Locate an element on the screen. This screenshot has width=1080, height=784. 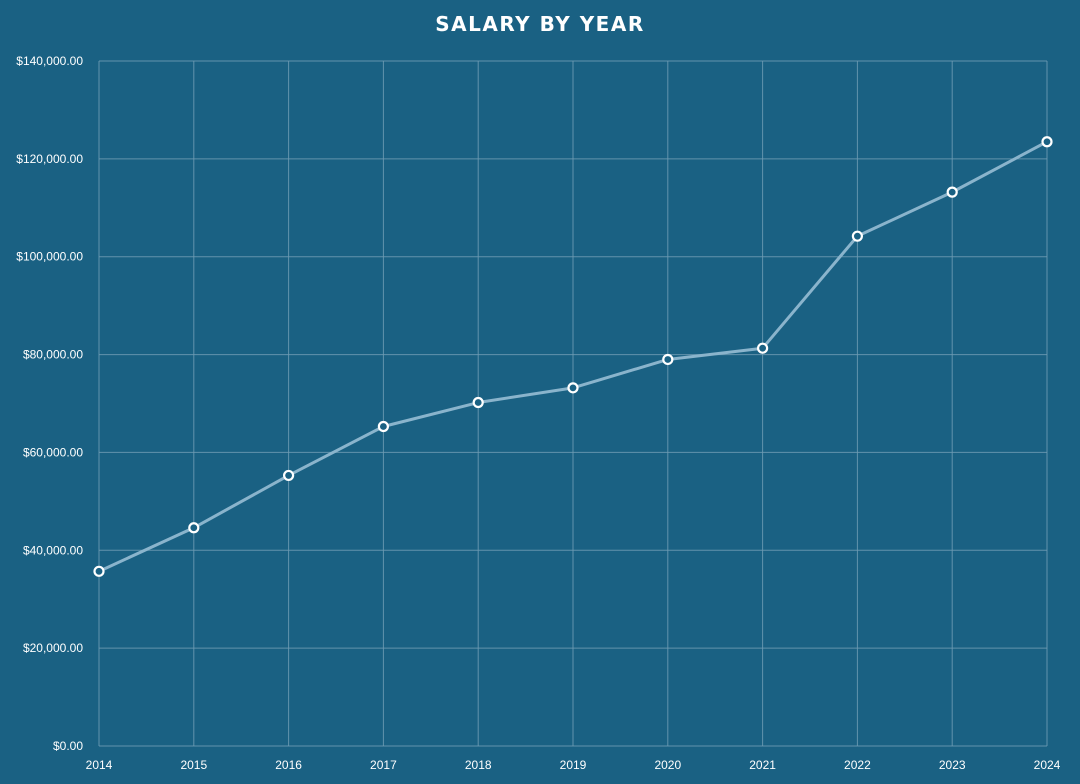
y-tick-label: $80,000.00 is located at coordinates (53, 355).